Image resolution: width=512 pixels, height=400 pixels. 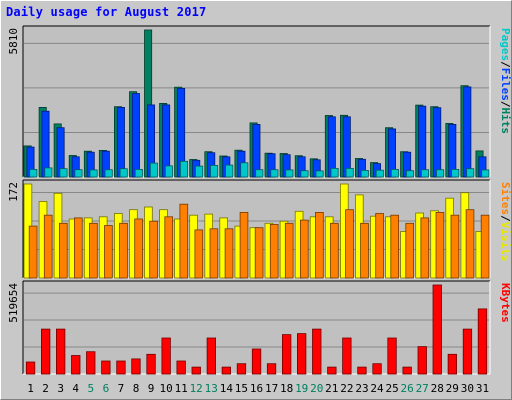 I want to click on x-tick-label-day-1: 1, so click(x=30, y=388).